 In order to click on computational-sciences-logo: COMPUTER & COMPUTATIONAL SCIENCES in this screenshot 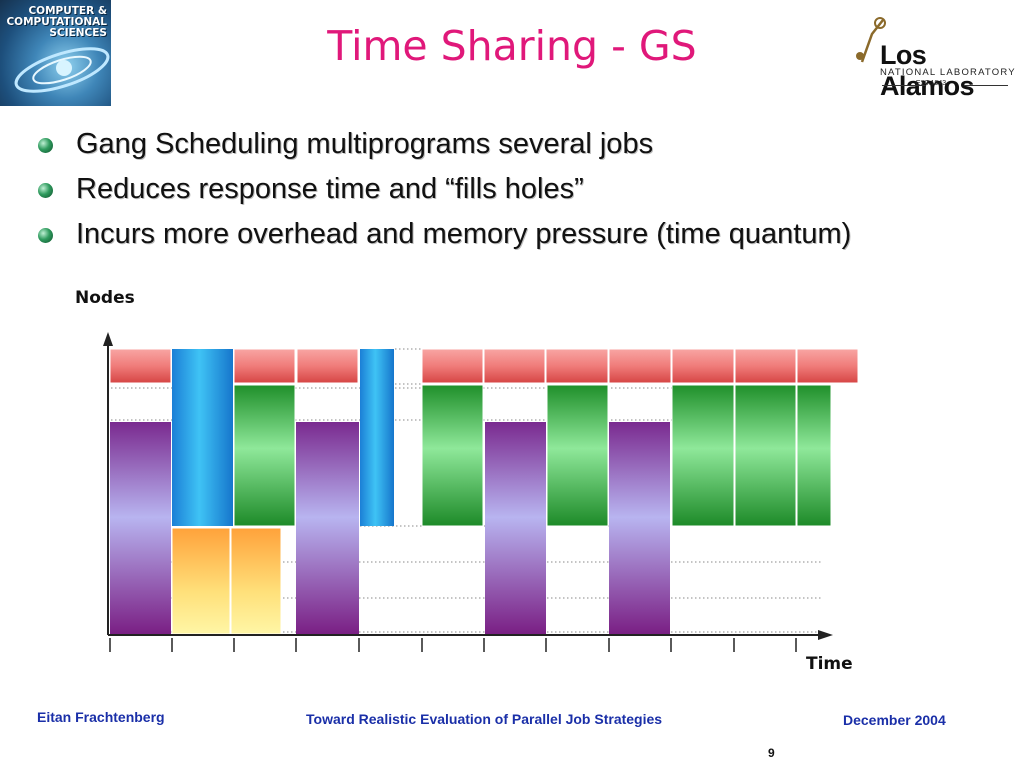, I will do `click(55, 53)`.